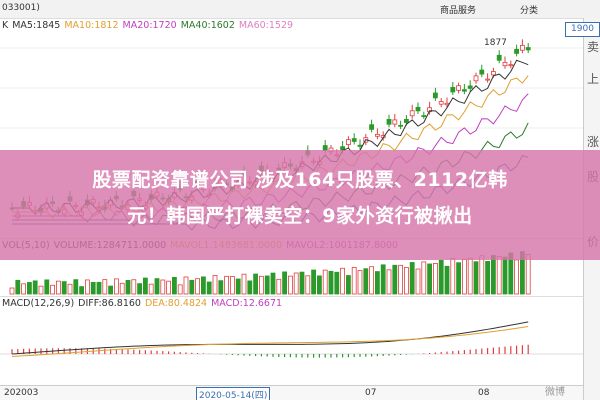 This screenshot has height=400, width=600. I want to click on top-toolbar: 033001) 商品服务 分类, so click(300, 9).